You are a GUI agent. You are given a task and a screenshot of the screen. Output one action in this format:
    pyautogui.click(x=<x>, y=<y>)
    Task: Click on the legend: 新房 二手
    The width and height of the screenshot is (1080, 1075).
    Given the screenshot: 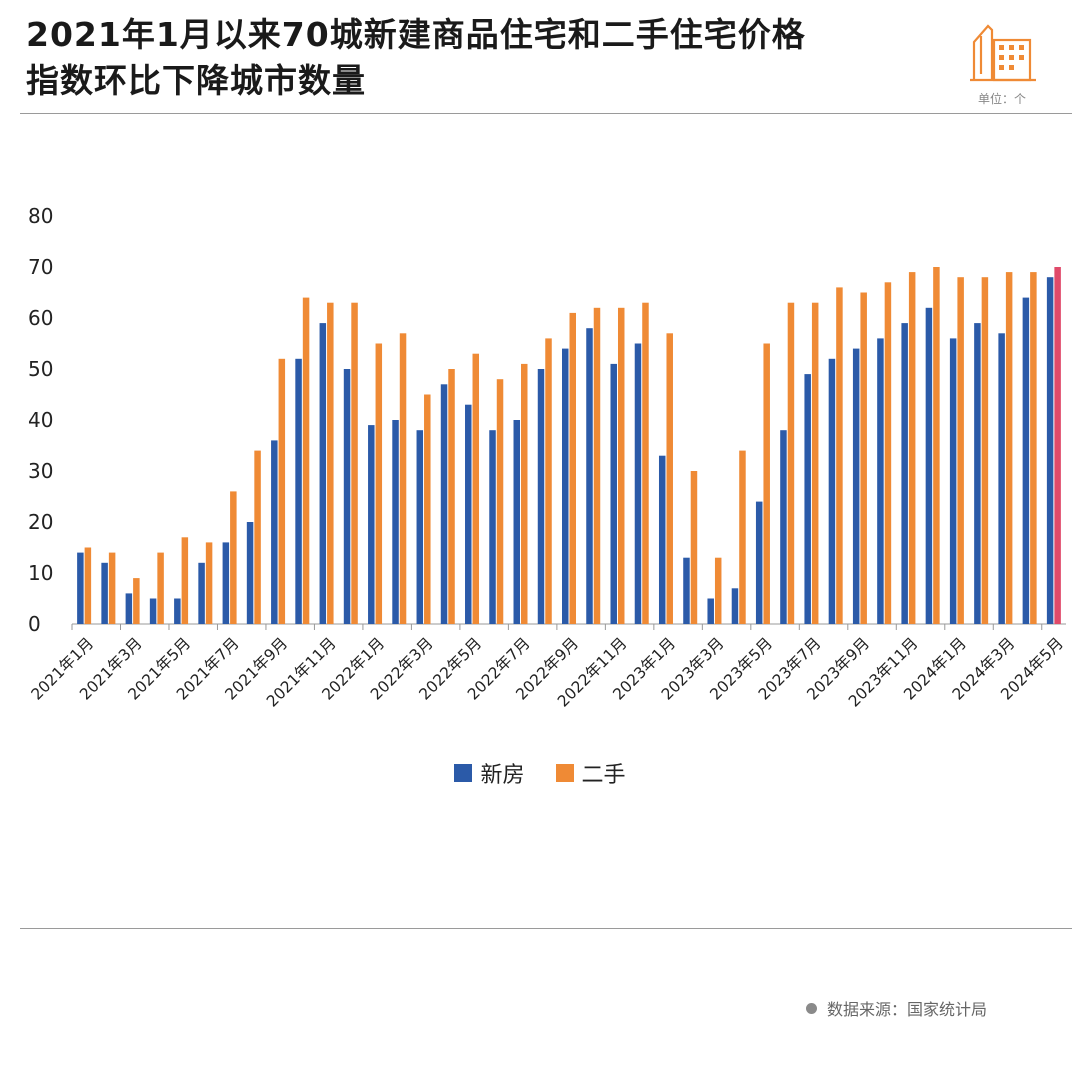 What is the action you would take?
    pyautogui.click(x=540, y=773)
    